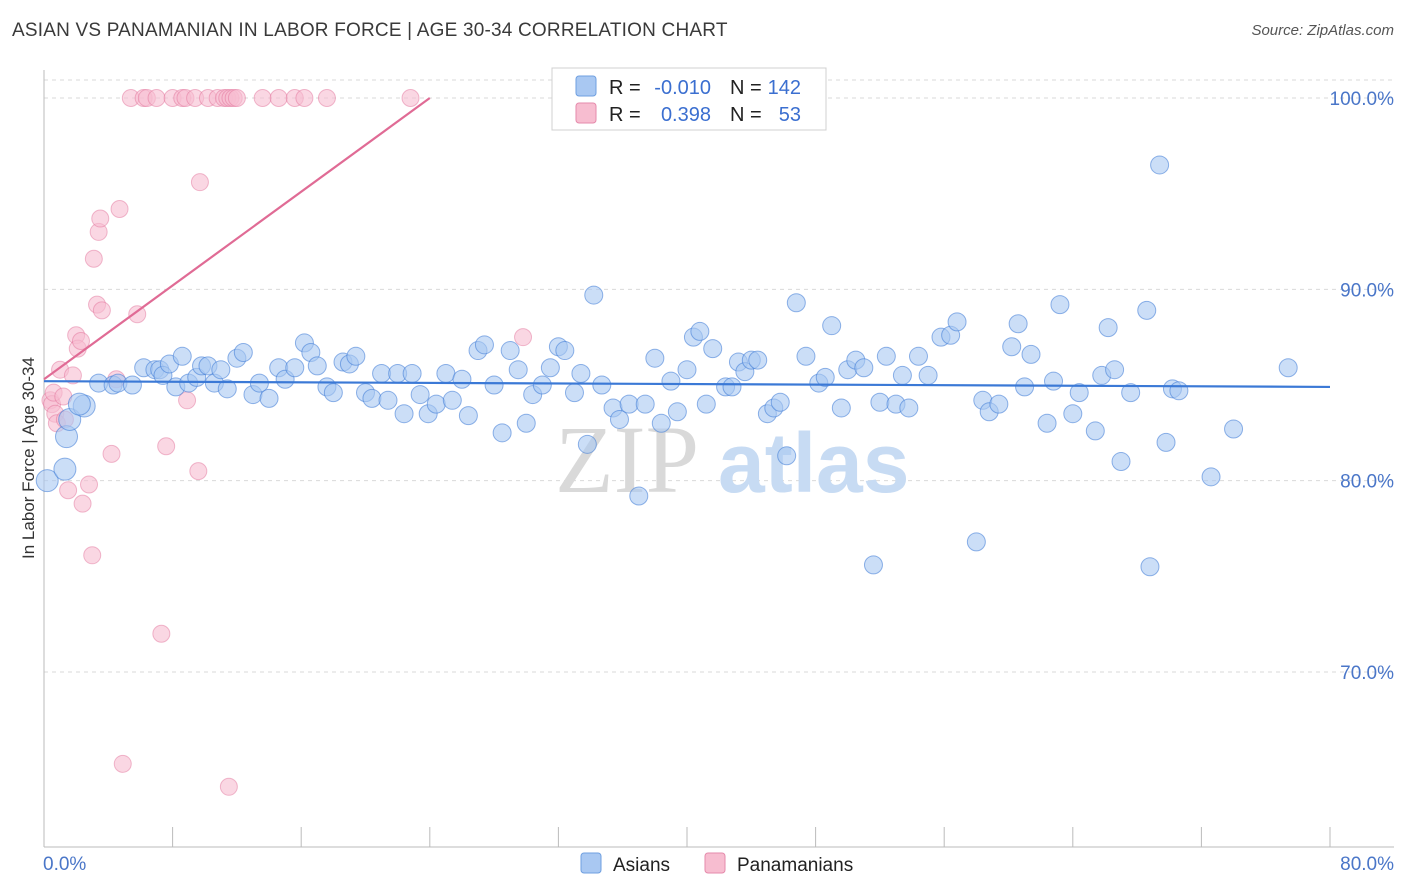 This screenshot has width=1406, height=892. I want to click on series-legend: Asians Panamanians, so click(716, 864).